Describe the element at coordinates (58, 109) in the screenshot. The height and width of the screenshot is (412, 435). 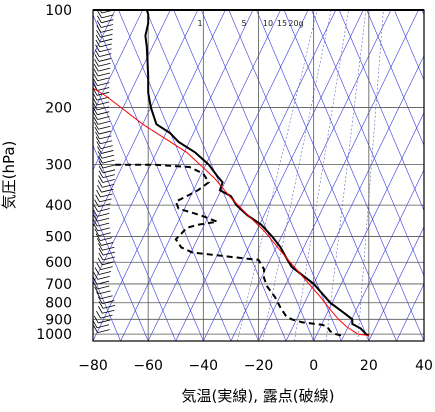
I see `y-tick-label: 200` at that location.